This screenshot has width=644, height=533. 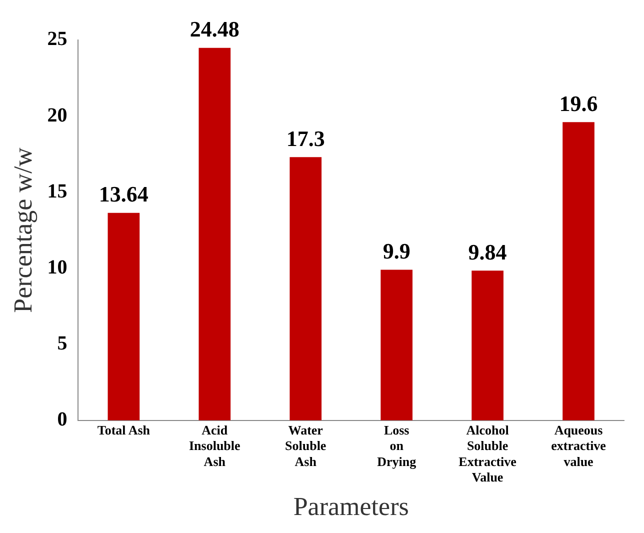 I want to click on y-tick-label: 20, so click(x=57, y=115).